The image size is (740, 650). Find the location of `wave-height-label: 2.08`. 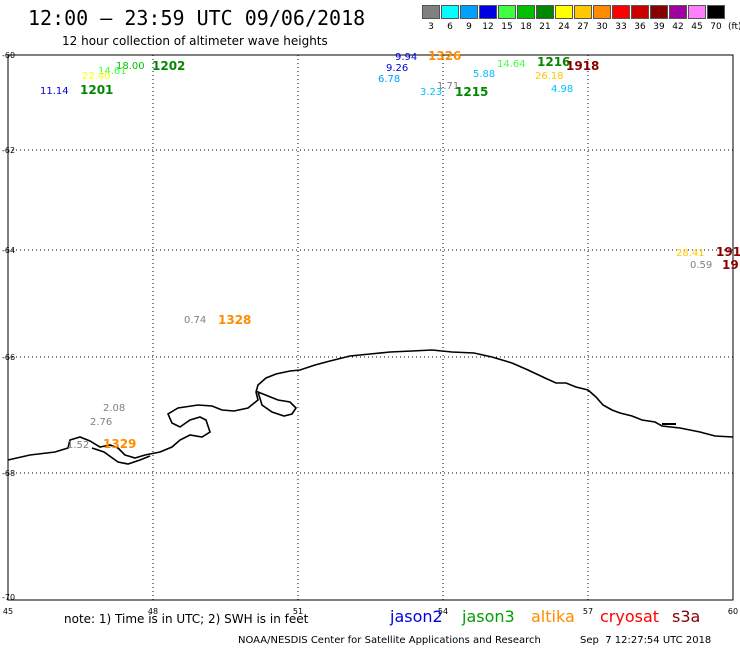

wave-height-label: 2.08 is located at coordinates (114, 408).